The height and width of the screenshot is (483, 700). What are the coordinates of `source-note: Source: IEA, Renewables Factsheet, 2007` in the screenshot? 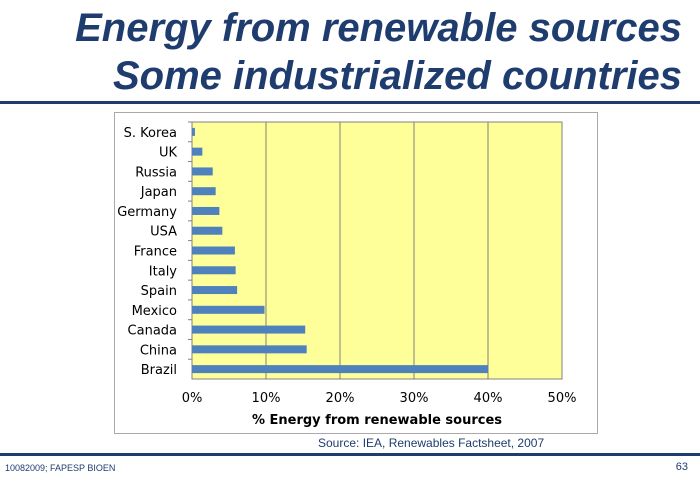 It's located at (431, 443).